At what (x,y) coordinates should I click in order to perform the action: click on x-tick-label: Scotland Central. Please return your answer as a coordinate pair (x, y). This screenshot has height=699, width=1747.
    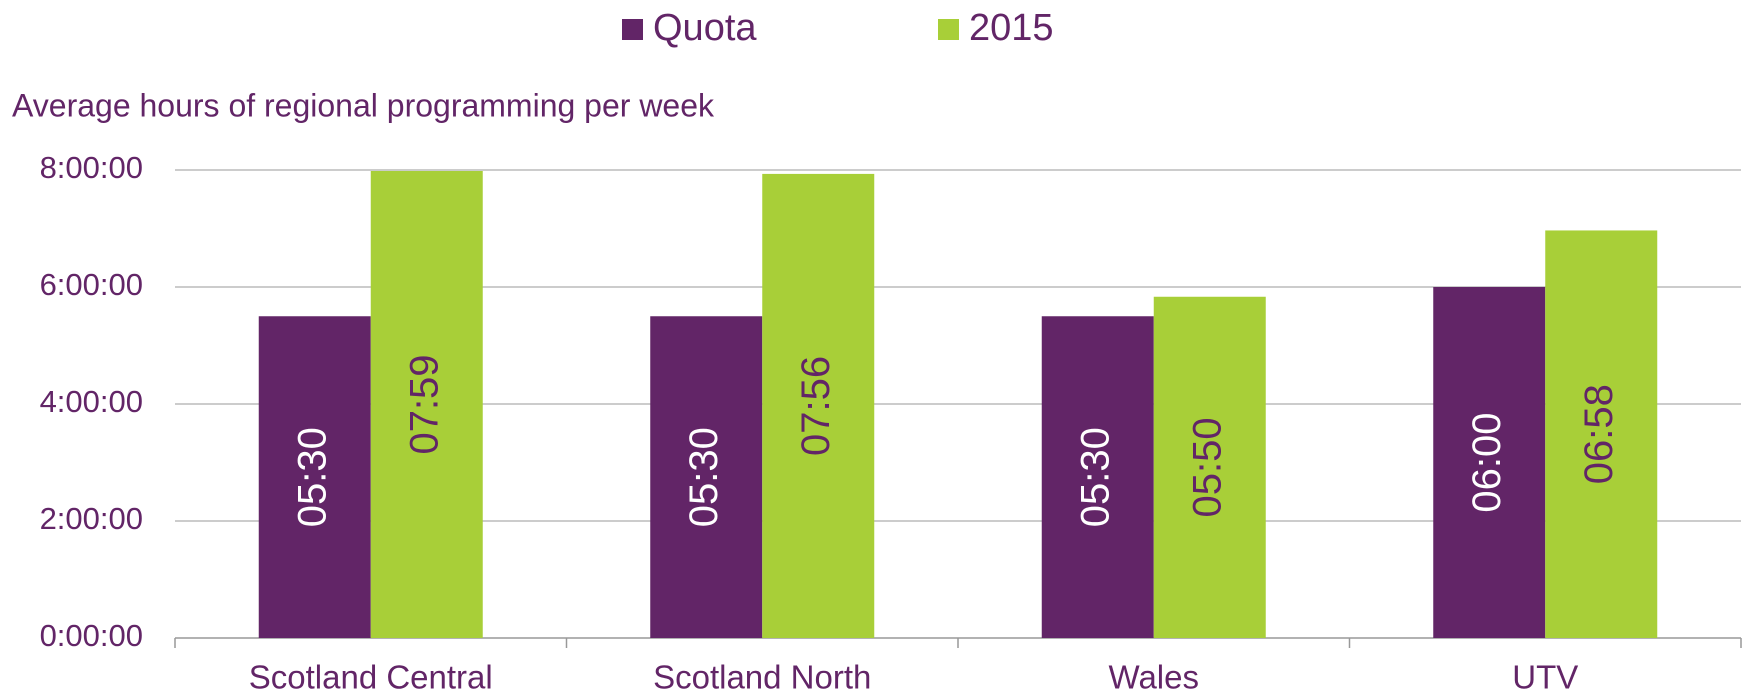
    Looking at the image, I should click on (371, 677).